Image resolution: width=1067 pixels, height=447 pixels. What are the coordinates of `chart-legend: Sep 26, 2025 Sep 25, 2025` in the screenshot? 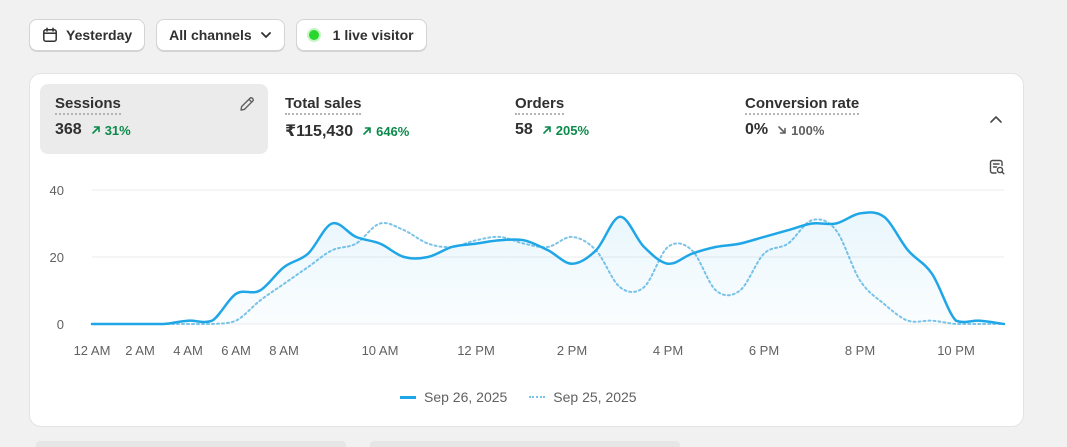 It's located at (518, 397).